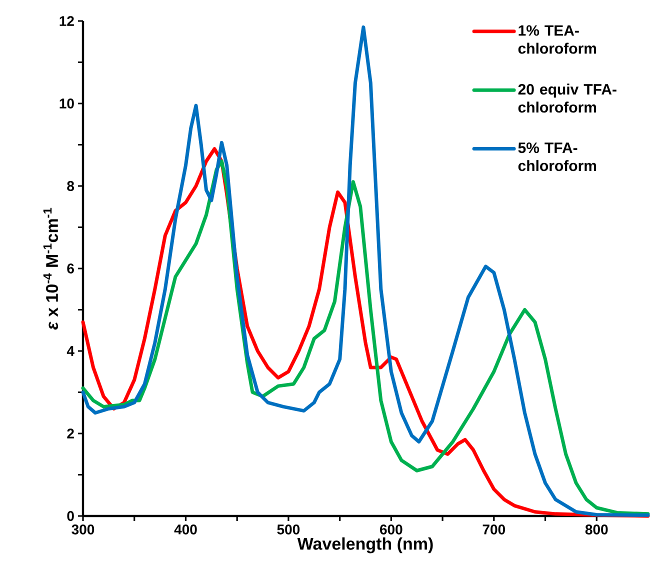 The width and height of the screenshot is (651, 582). Describe the element at coordinates (67, 103) in the screenshot. I see `y-tick-label: 10` at that location.